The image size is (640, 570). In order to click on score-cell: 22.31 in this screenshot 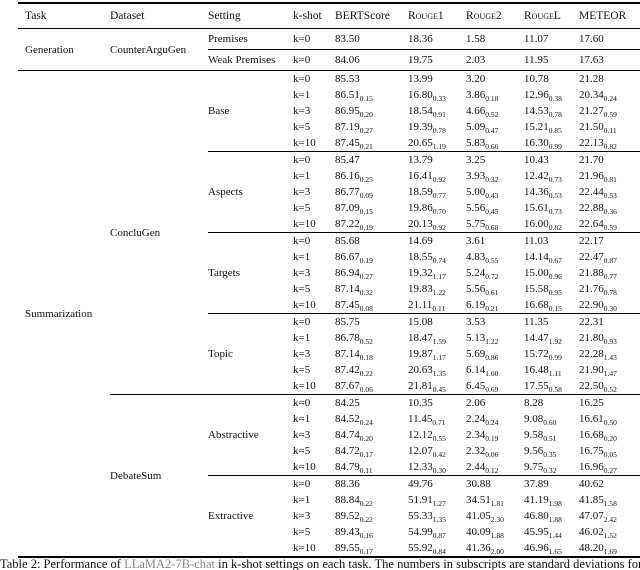, I will do `click(609, 321)`.